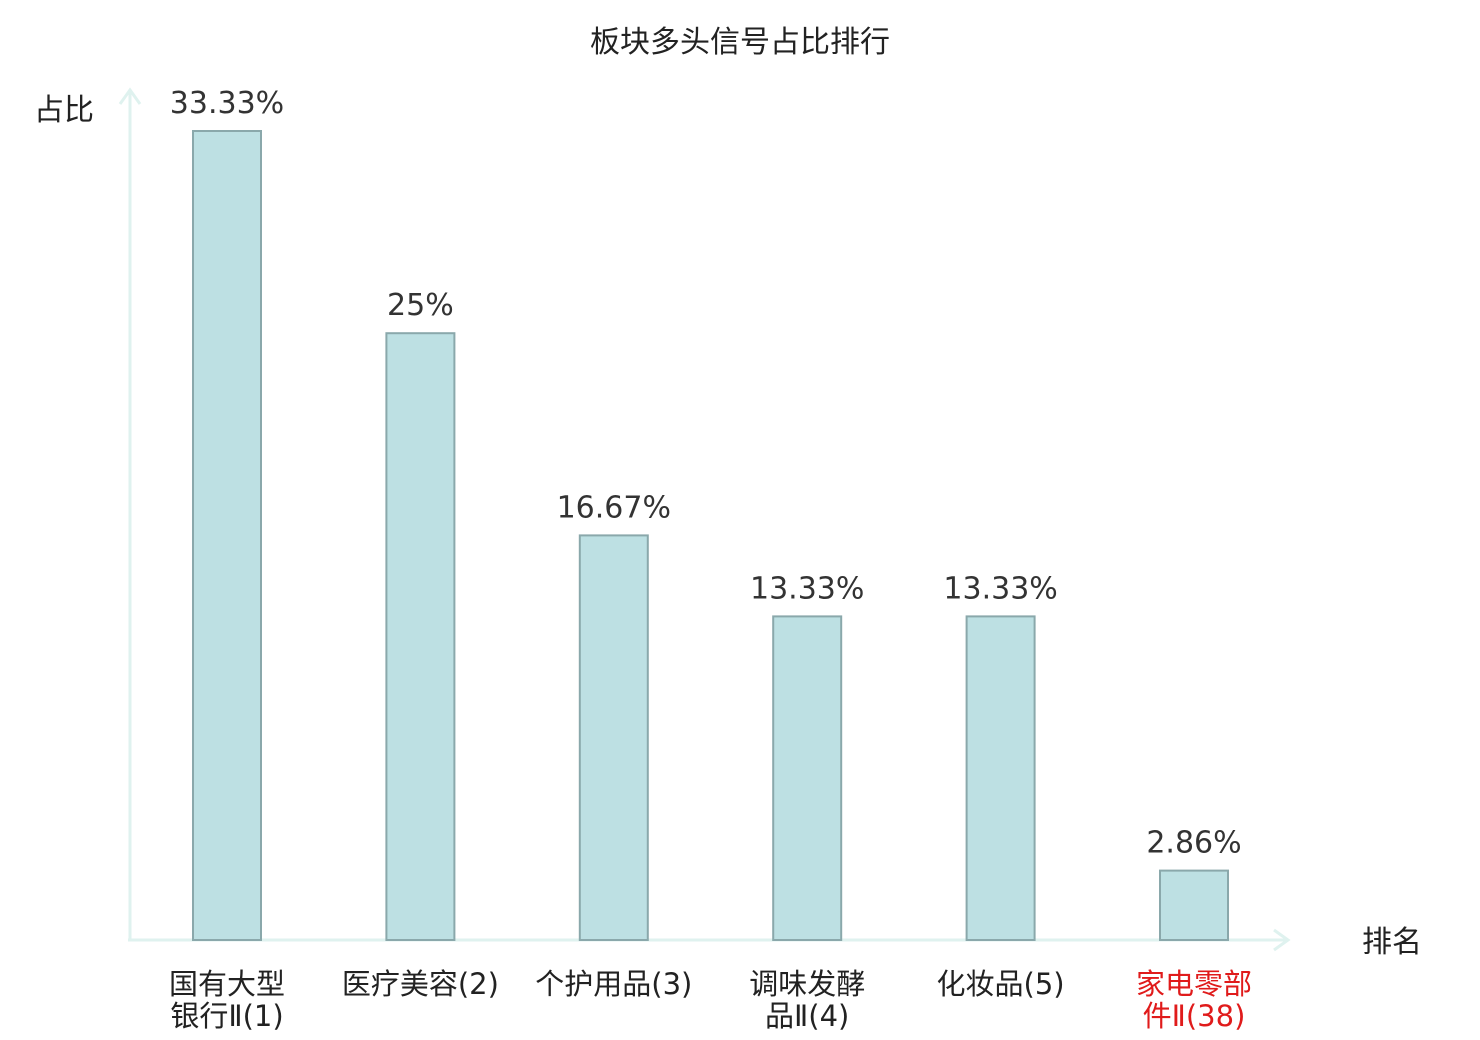 This screenshot has width=1480, height=1040. What do you see at coordinates (226, 1016) in the screenshot?
I see `category-label: 银行Ⅱ(1)` at bounding box center [226, 1016].